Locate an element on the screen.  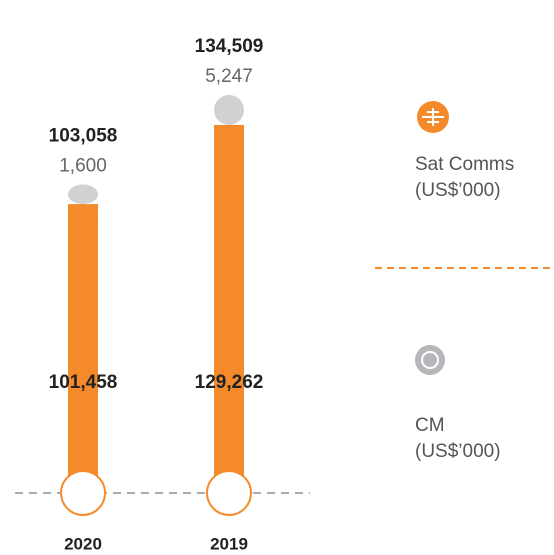
legend-icon is located at coordinates (430, 360).